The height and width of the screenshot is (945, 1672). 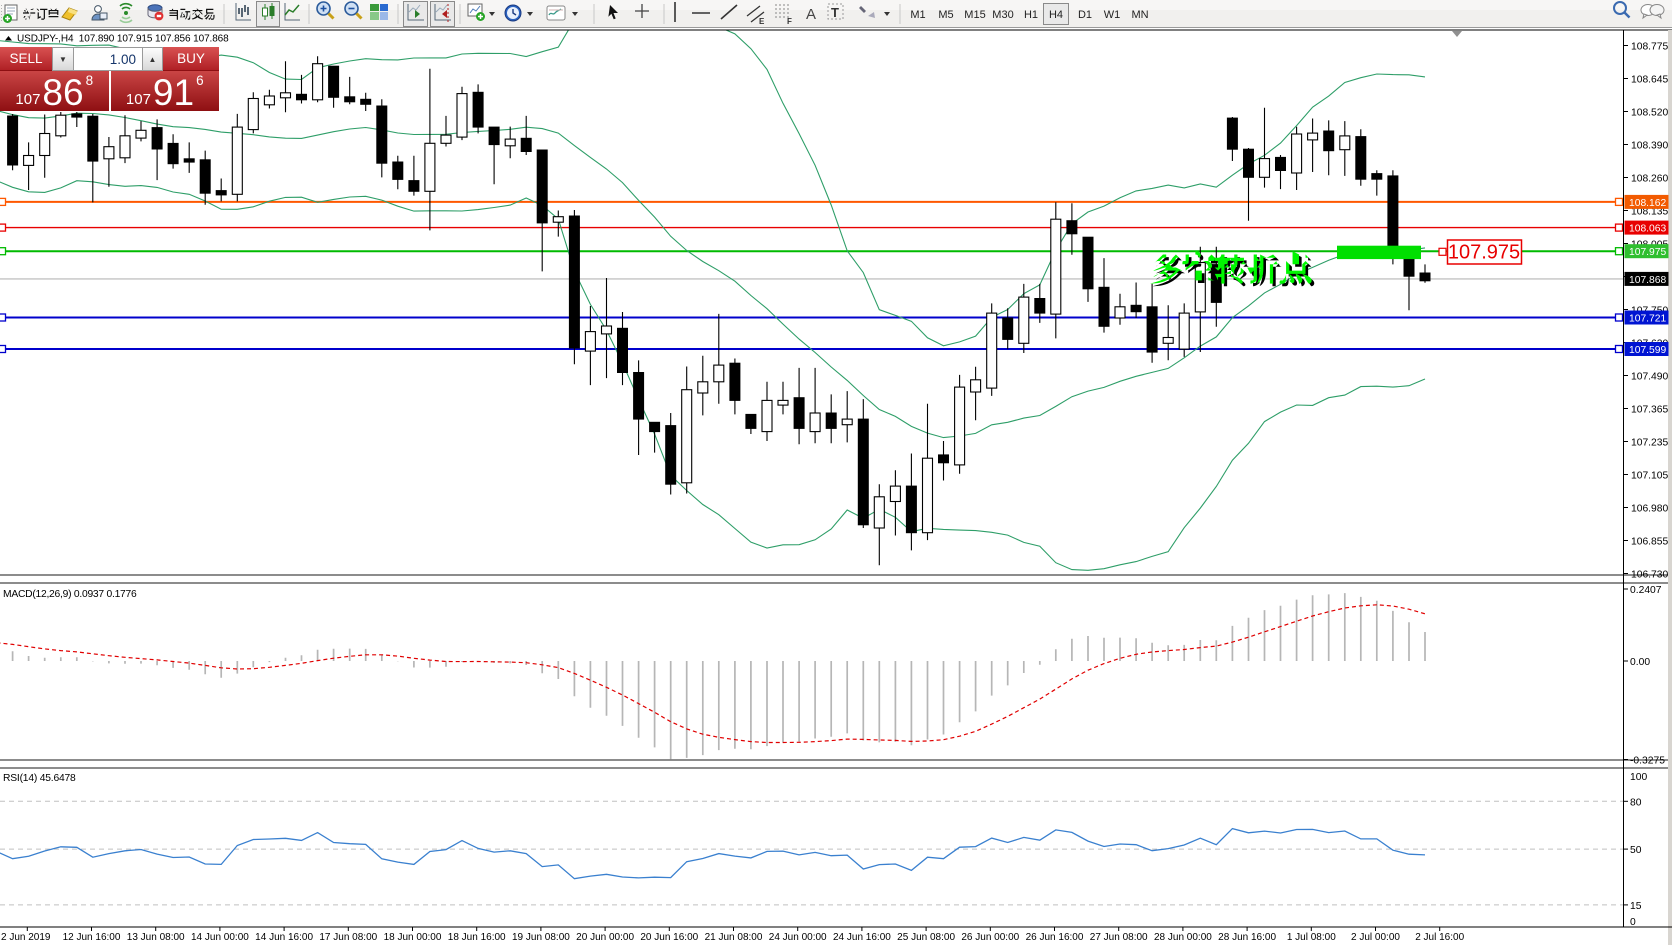 What do you see at coordinates (1649, 146) in the screenshot?
I see `svg-text: 108.390` at bounding box center [1649, 146].